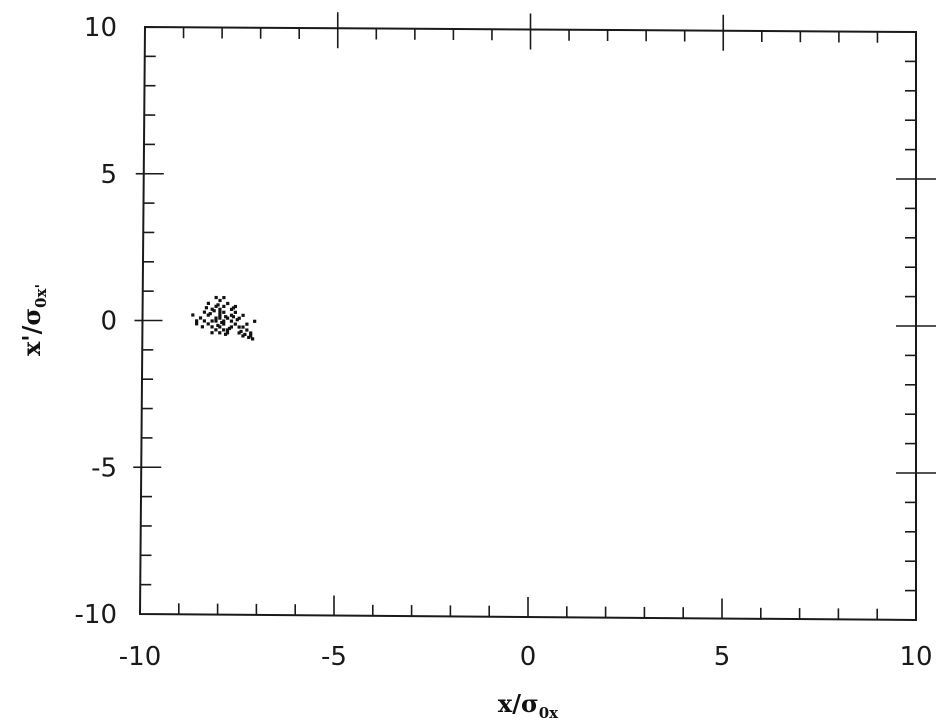 This screenshot has width=939, height=722. What do you see at coordinates (41, 296) in the screenshot?
I see `y-axis-label-sub: 0x'` at bounding box center [41, 296].